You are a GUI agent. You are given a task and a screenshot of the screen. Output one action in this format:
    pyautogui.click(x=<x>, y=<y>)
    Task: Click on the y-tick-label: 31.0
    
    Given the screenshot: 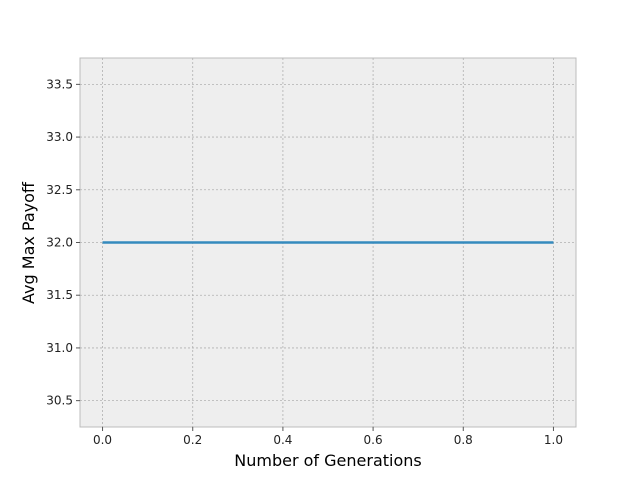 What is the action you would take?
    pyautogui.click(x=59, y=348)
    